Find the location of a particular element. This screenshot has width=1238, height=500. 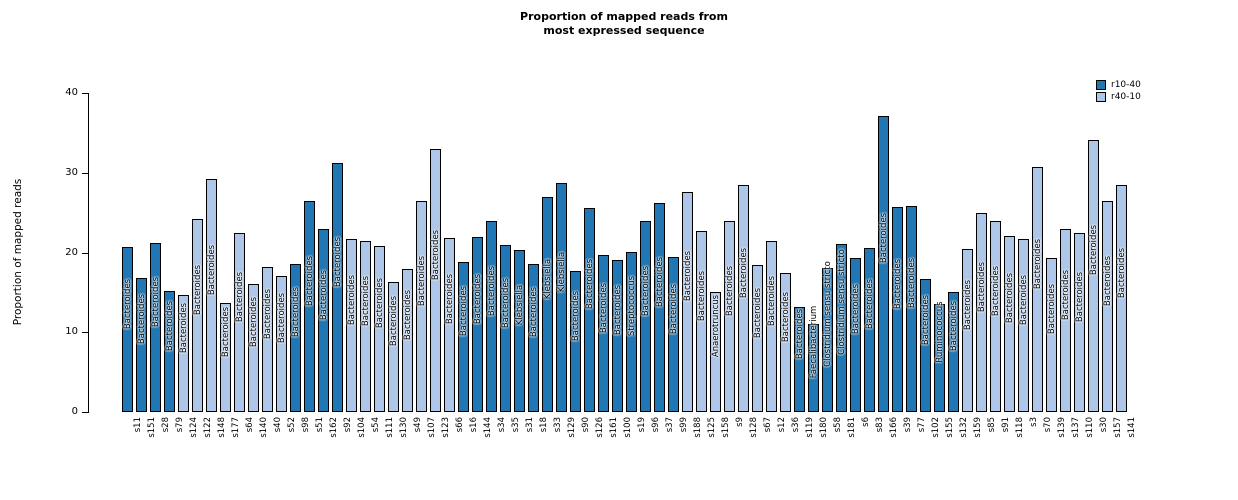

x-label-s18: s18 is located at coordinates (544, 425).